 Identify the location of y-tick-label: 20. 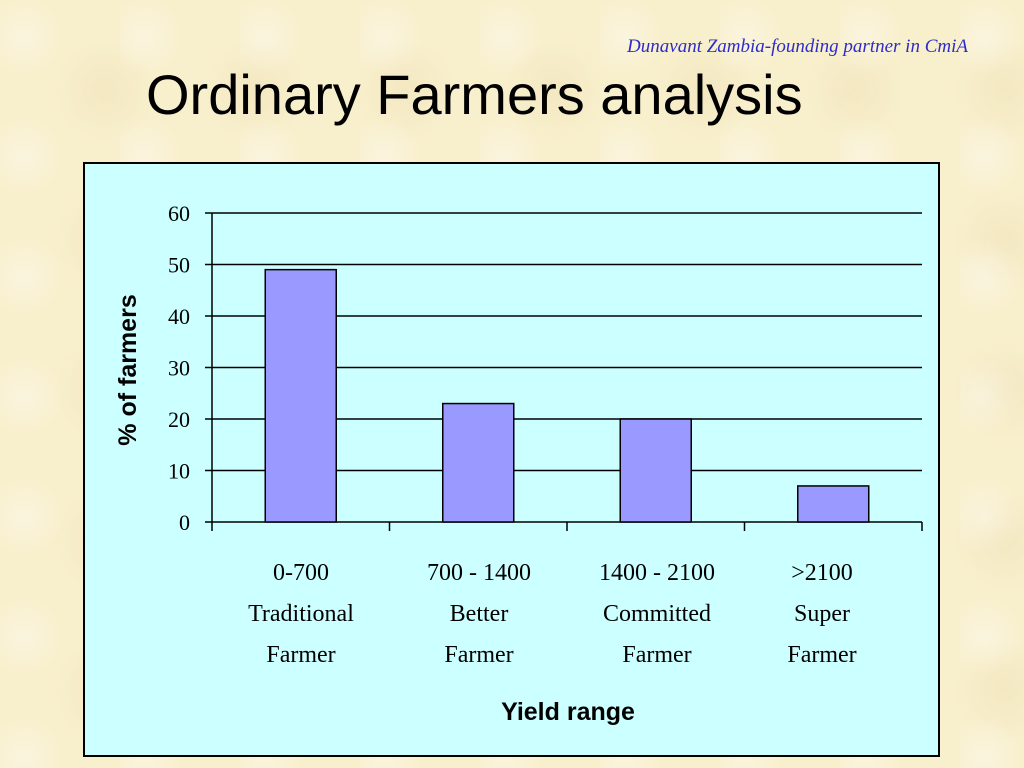
(179, 419).